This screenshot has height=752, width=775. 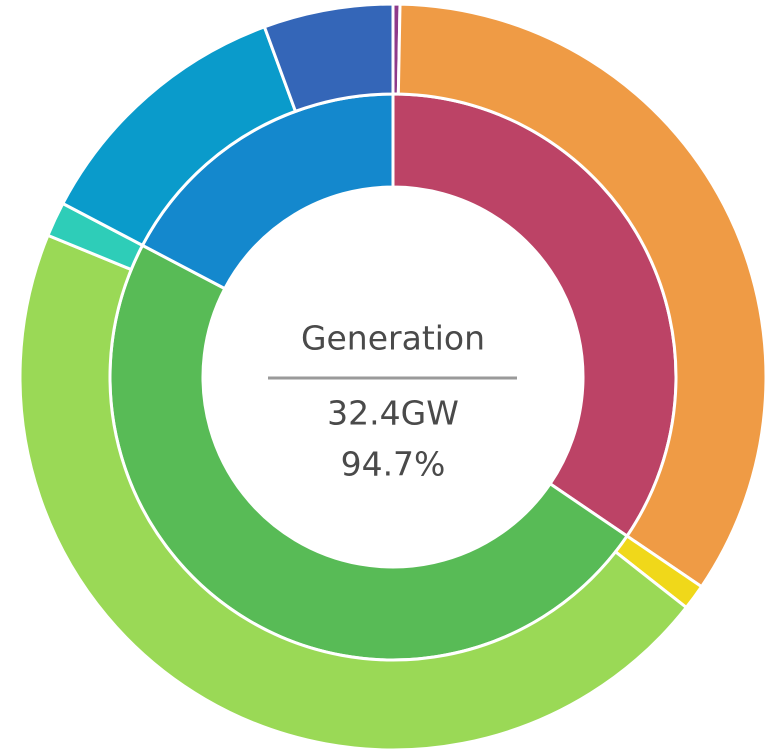 What do you see at coordinates (328, 58) in the screenshot?
I see `outer-slice` at bounding box center [328, 58].